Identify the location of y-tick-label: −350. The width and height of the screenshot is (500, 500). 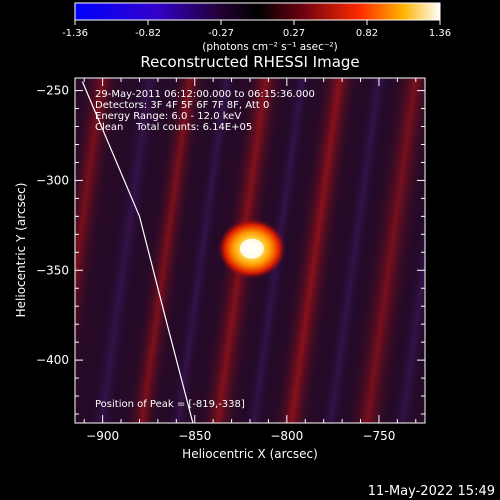
(52, 270).